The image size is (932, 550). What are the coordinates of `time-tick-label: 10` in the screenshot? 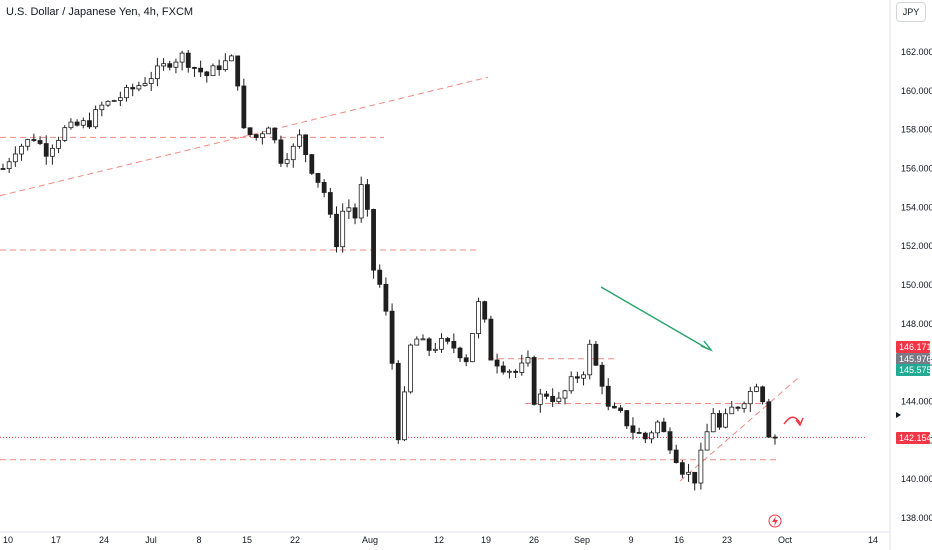 It's located at (8, 540).